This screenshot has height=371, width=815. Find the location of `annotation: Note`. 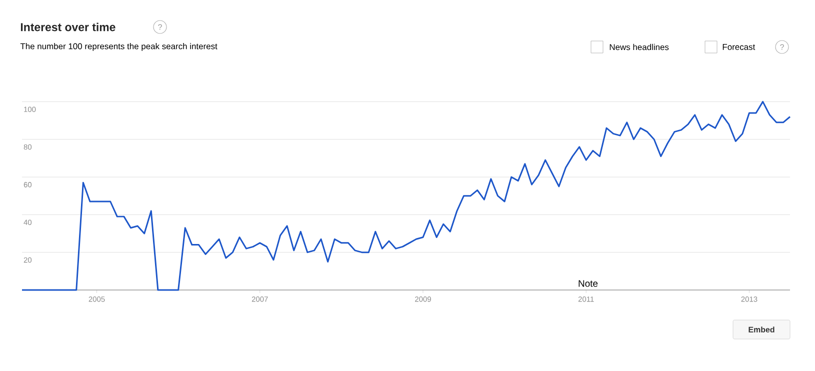

annotation: Note is located at coordinates (588, 283).